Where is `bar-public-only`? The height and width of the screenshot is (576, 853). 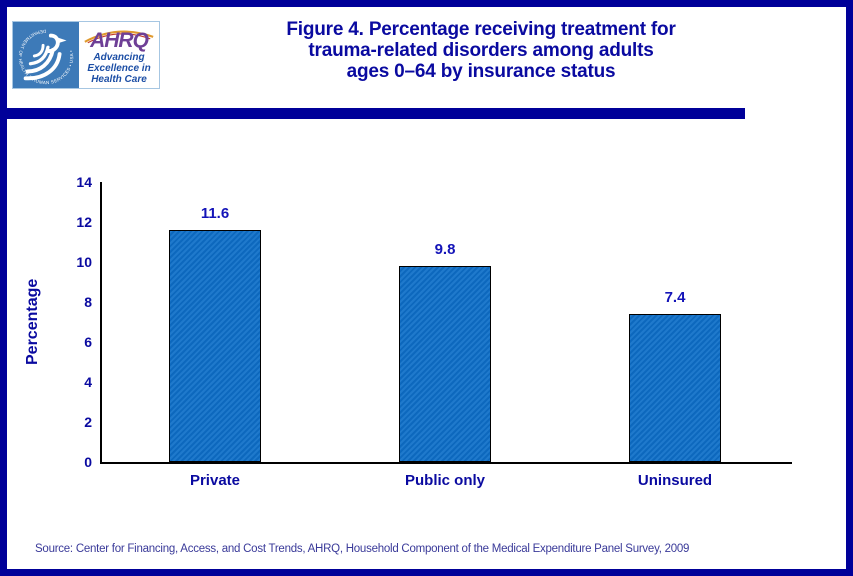
bar-public-only is located at coordinates (445, 364).